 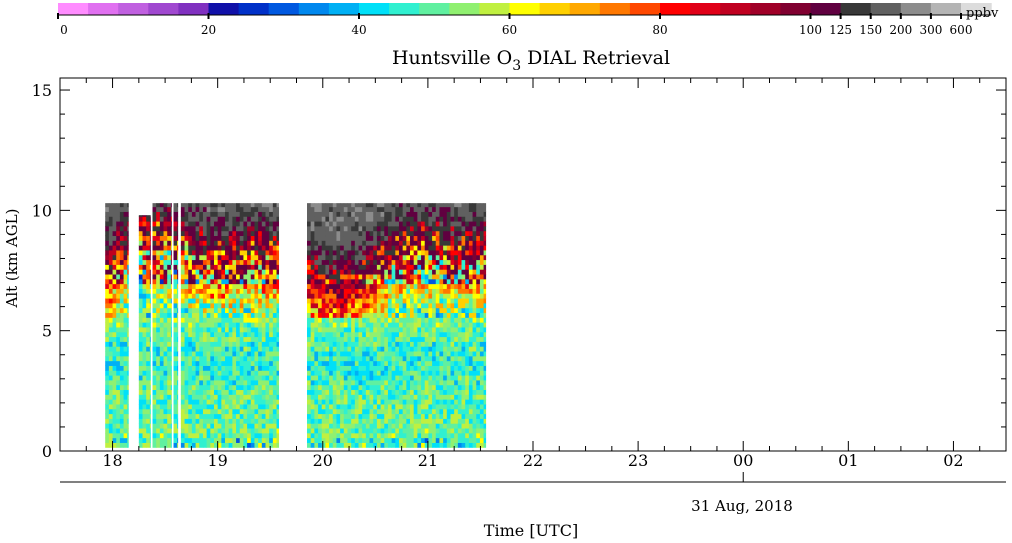 I want to click on colorbar-swatch, so click(x=856, y=9).